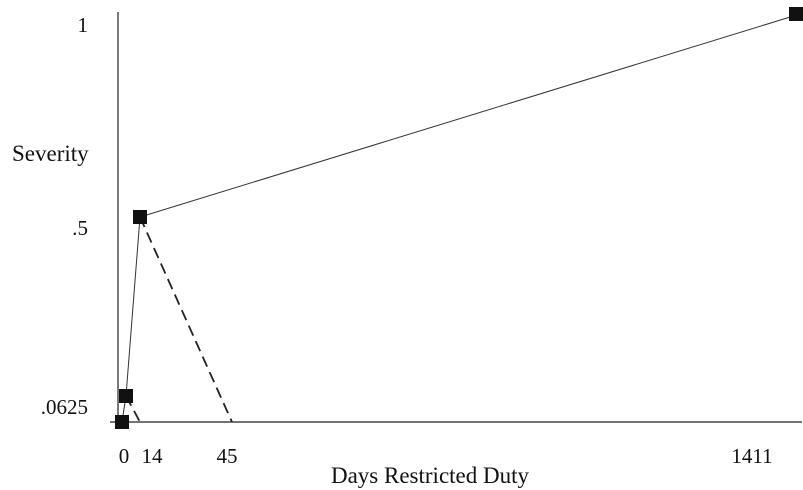 This screenshot has width=803, height=490. Describe the element at coordinates (50, 153) in the screenshot. I see `y-axis-title: Severity` at that location.